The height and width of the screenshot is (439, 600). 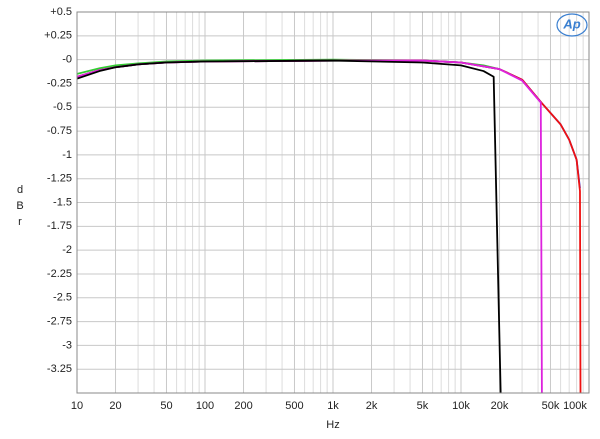 What do you see at coordinates (61, 12) in the screenshot?
I see `y-tick-label: +0.5` at bounding box center [61, 12].